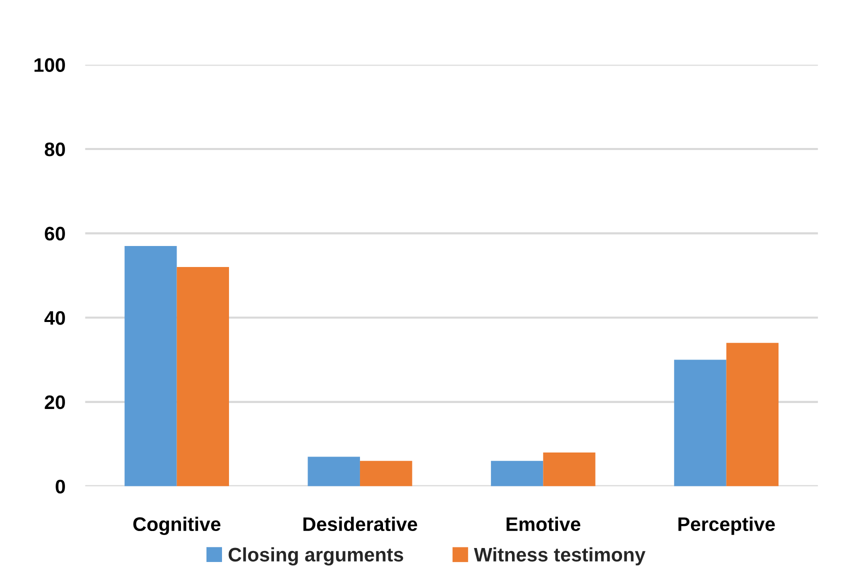  Describe the element at coordinates (54, 233) in the screenshot. I see `y-tick-label: 60` at that location.